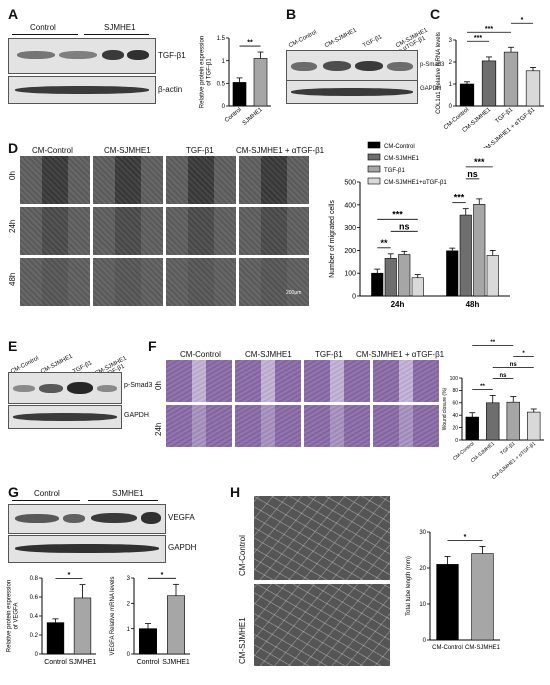  I want to click on y-tick-label: 80, so click(455, 391).